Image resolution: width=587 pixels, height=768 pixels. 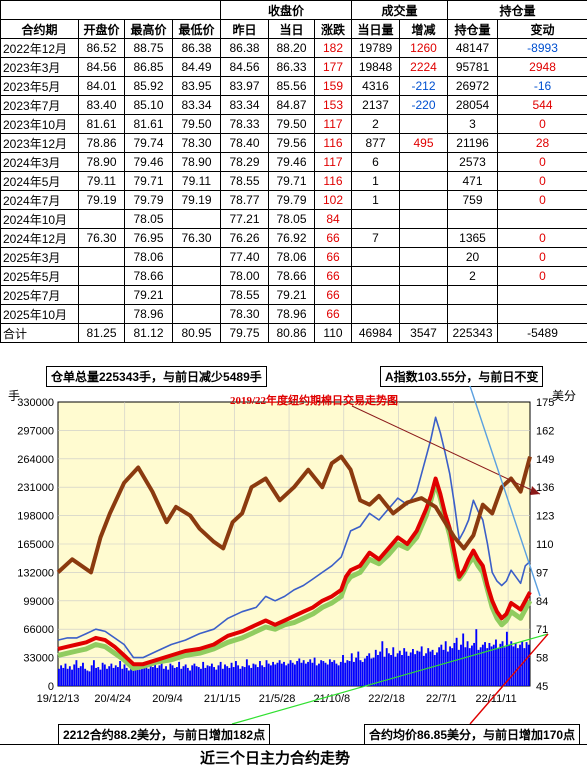 What do you see at coordinates (294, 29) in the screenshot?
I see `header-row: 合约期开盘价最高价最低价昨日当日涨跌当日量增减持仓量变动` at bounding box center [294, 29].